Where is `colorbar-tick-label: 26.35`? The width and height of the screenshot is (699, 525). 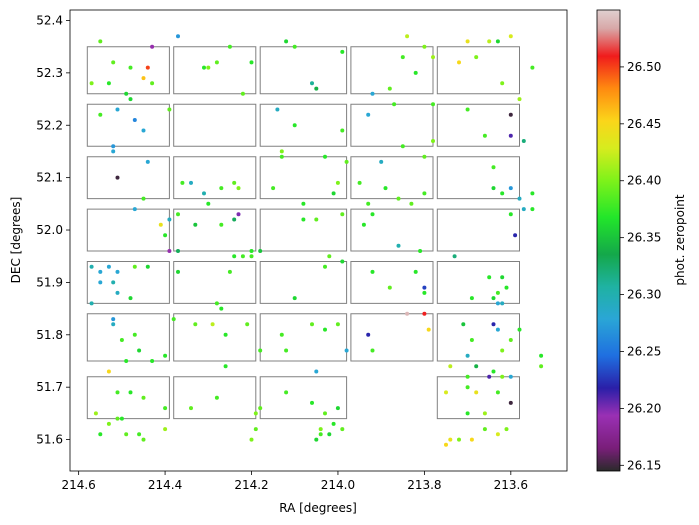 colorbar-tick-label: 26.35 is located at coordinates (644, 238).